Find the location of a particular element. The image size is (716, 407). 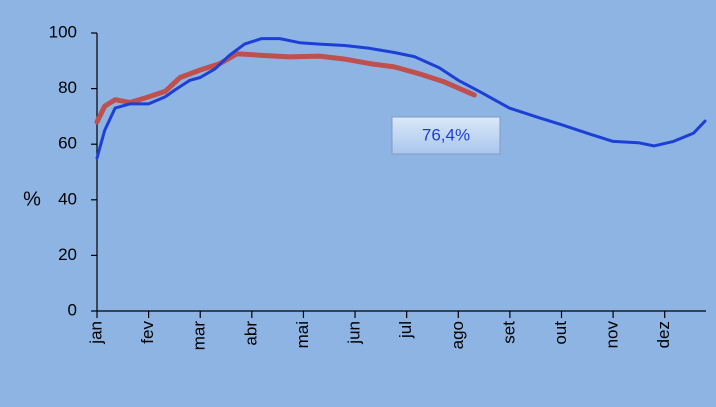

x-tick-label: mar is located at coordinates (199, 336).